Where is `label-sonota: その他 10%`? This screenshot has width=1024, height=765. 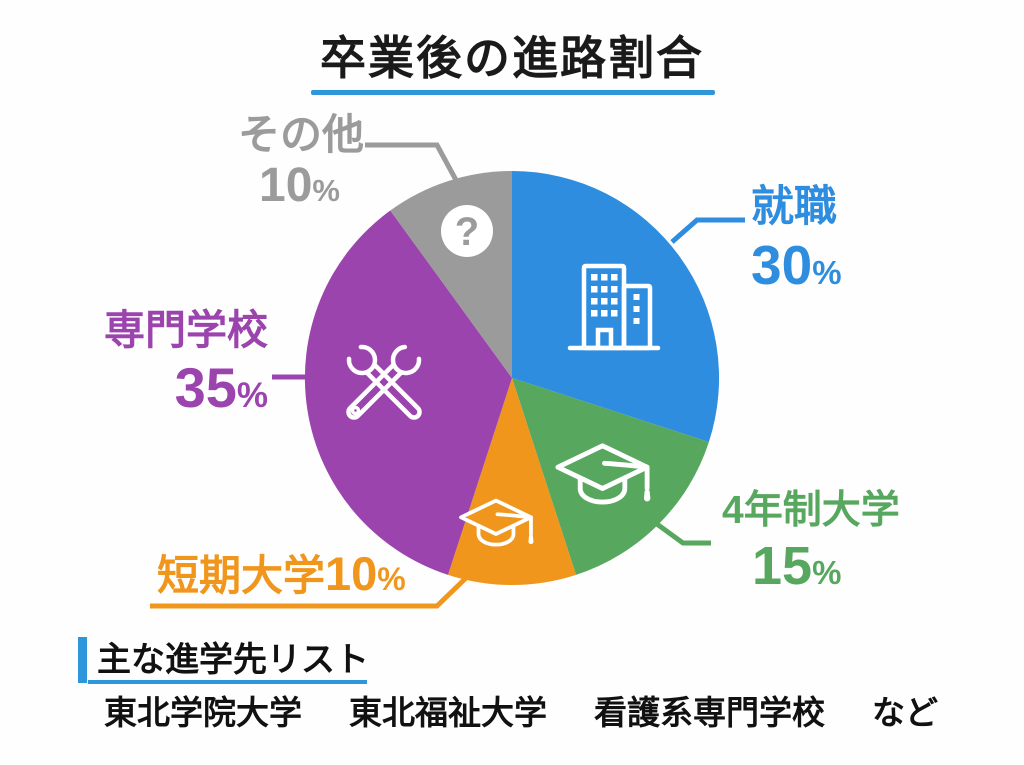 label-sonota: その他 10% is located at coordinates (278, 162).